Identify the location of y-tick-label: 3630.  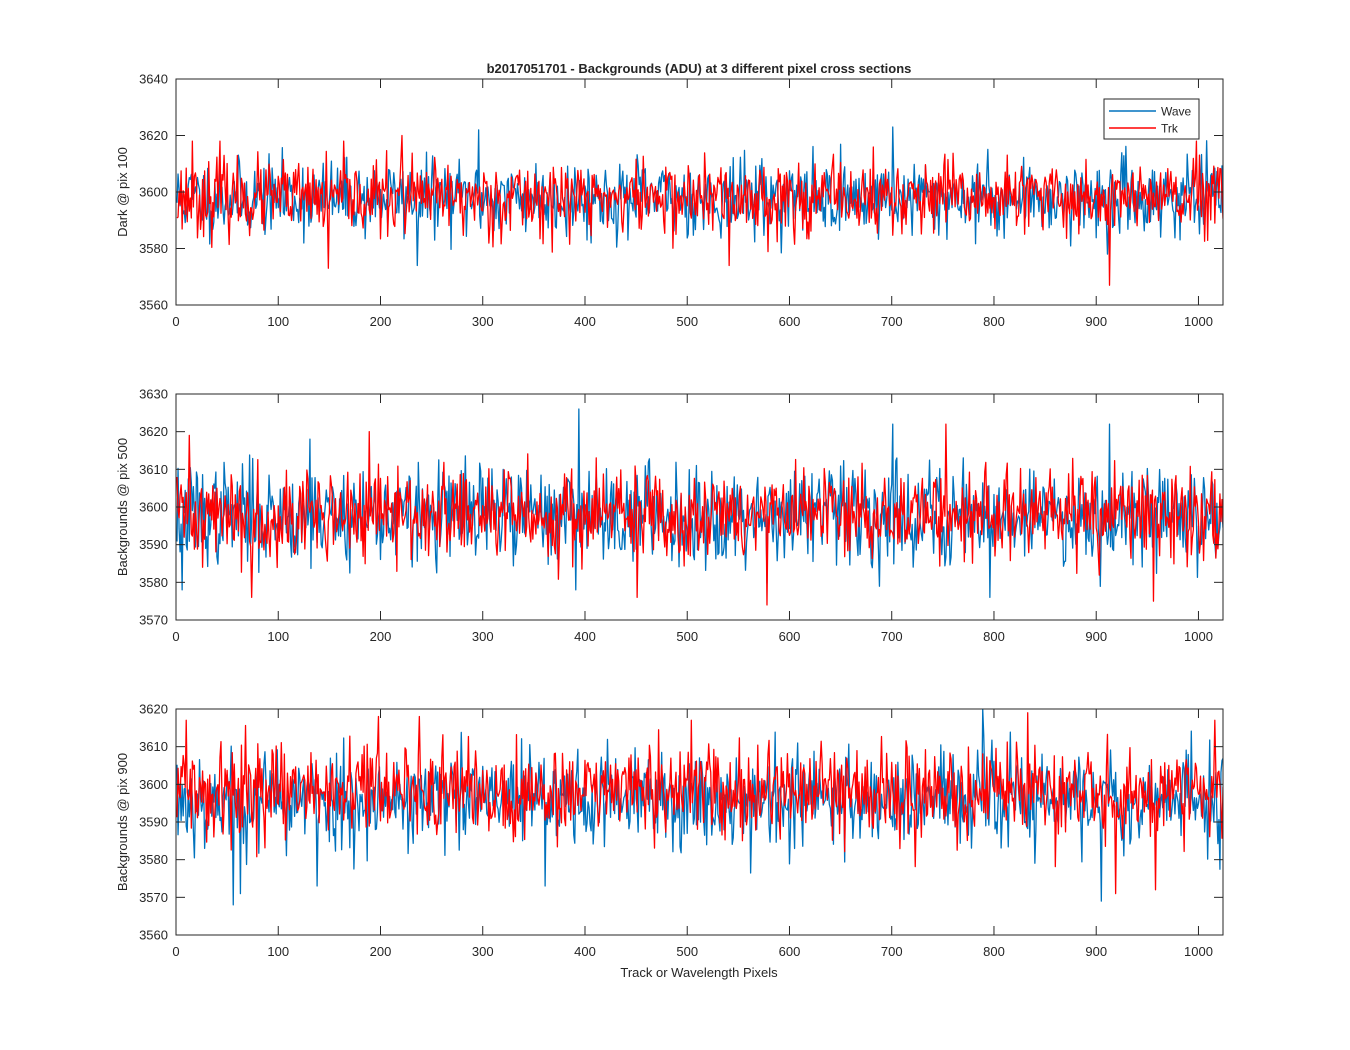
(153, 394).